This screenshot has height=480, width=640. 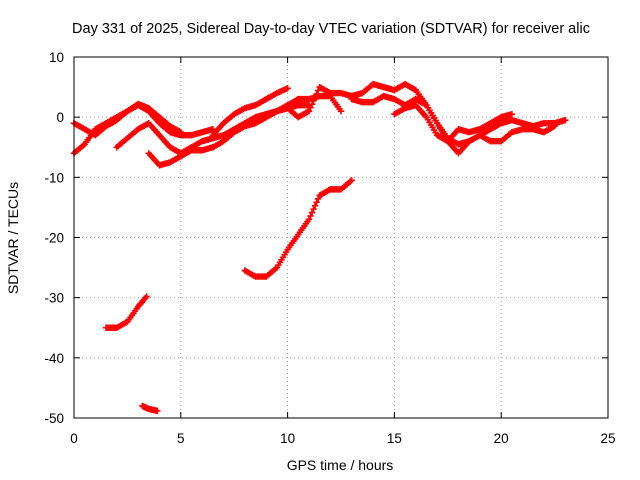 What do you see at coordinates (54, 358) in the screenshot?
I see `y-tick-label: -40` at bounding box center [54, 358].